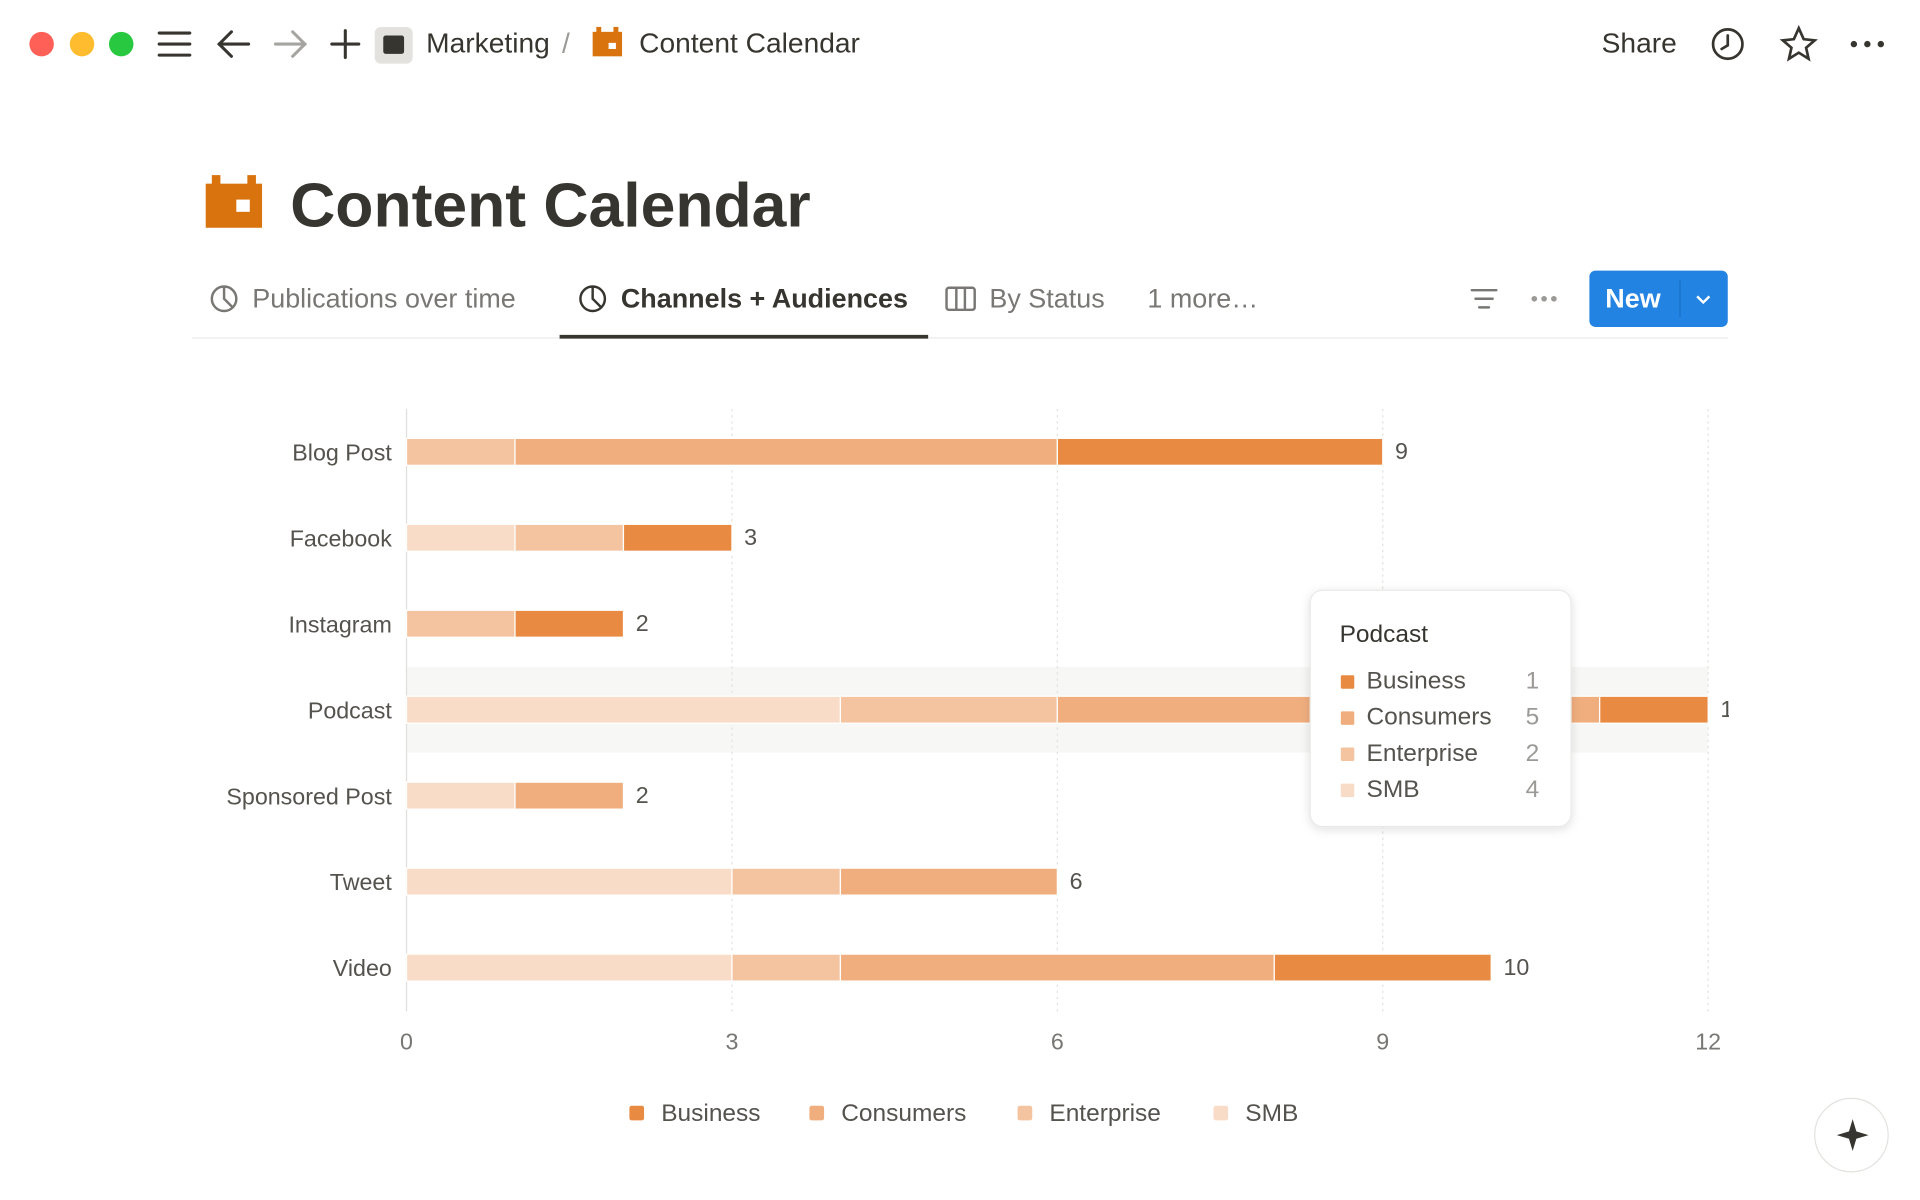  Describe the element at coordinates (309, 796) in the screenshot. I see `y-tick-label: Sponsored Post` at that location.